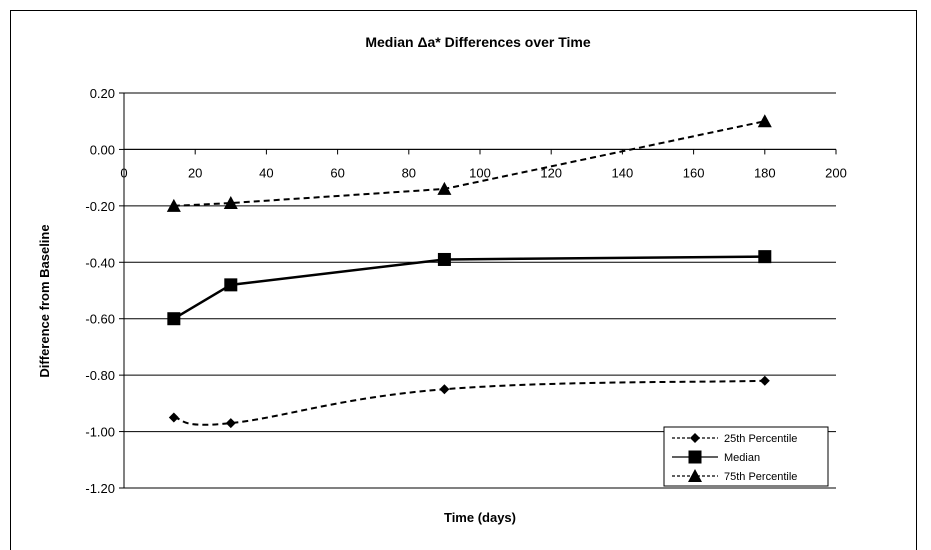 Image resolution: width=931 pixels, height=550 pixels. I want to click on x-tick-label: 140, so click(623, 172).